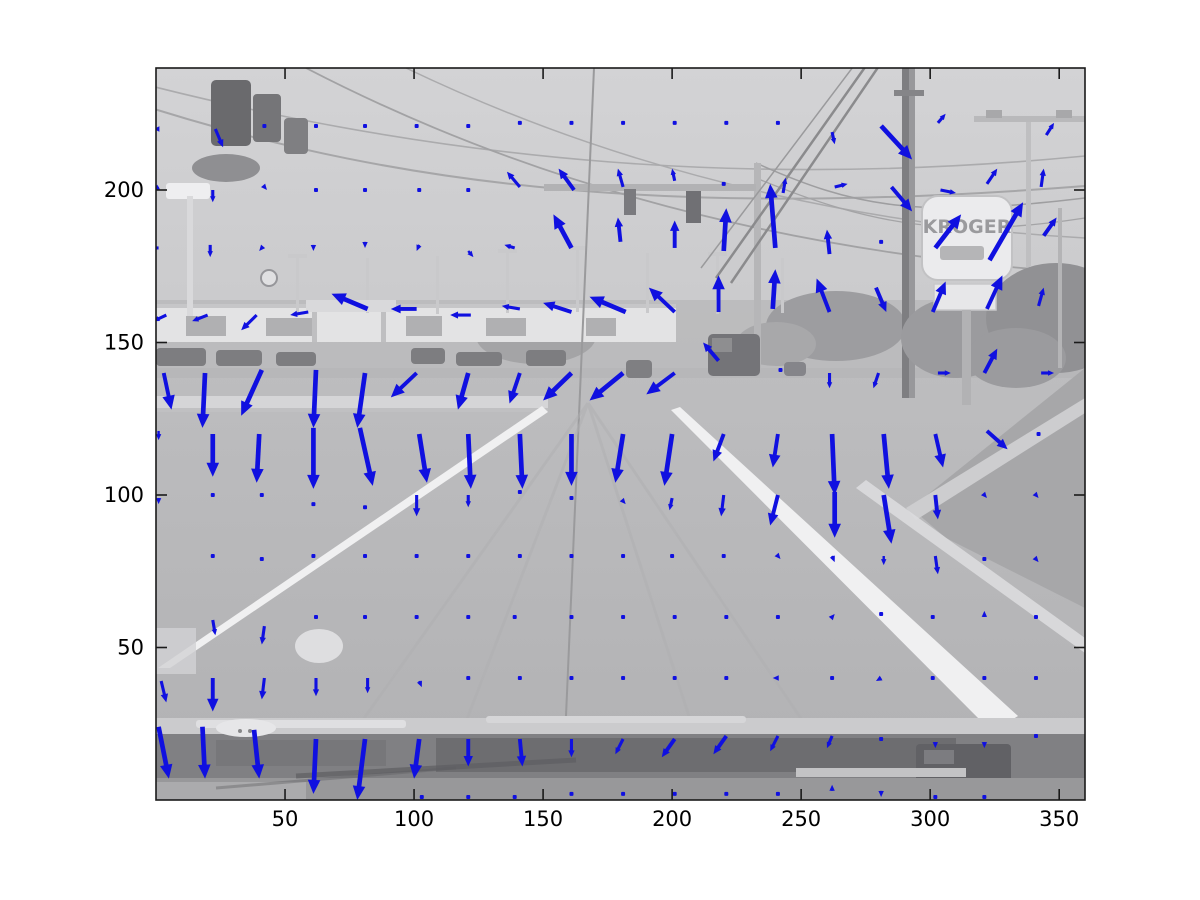  What do you see at coordinates (401, 326) in the screenshot?
I see `storefront-windows` at bounding box center [401, 326].